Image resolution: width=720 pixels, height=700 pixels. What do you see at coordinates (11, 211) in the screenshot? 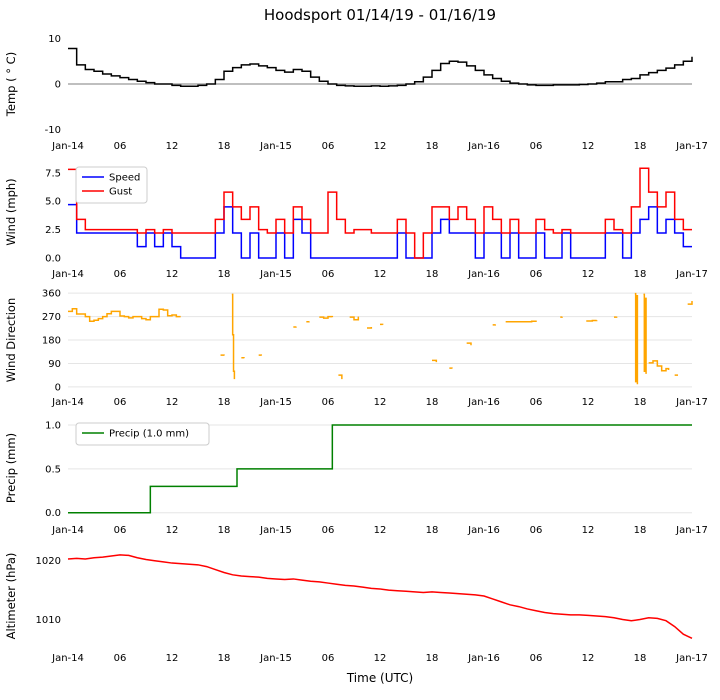
I see `y-axis-label-wind: Wind (mph)` at bounding box center [11, 211].